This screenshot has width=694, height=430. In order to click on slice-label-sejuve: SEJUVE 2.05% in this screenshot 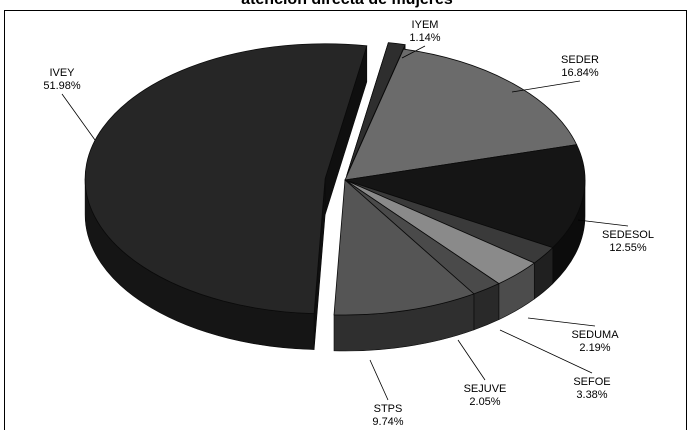, I will do `click(485, 395)`.